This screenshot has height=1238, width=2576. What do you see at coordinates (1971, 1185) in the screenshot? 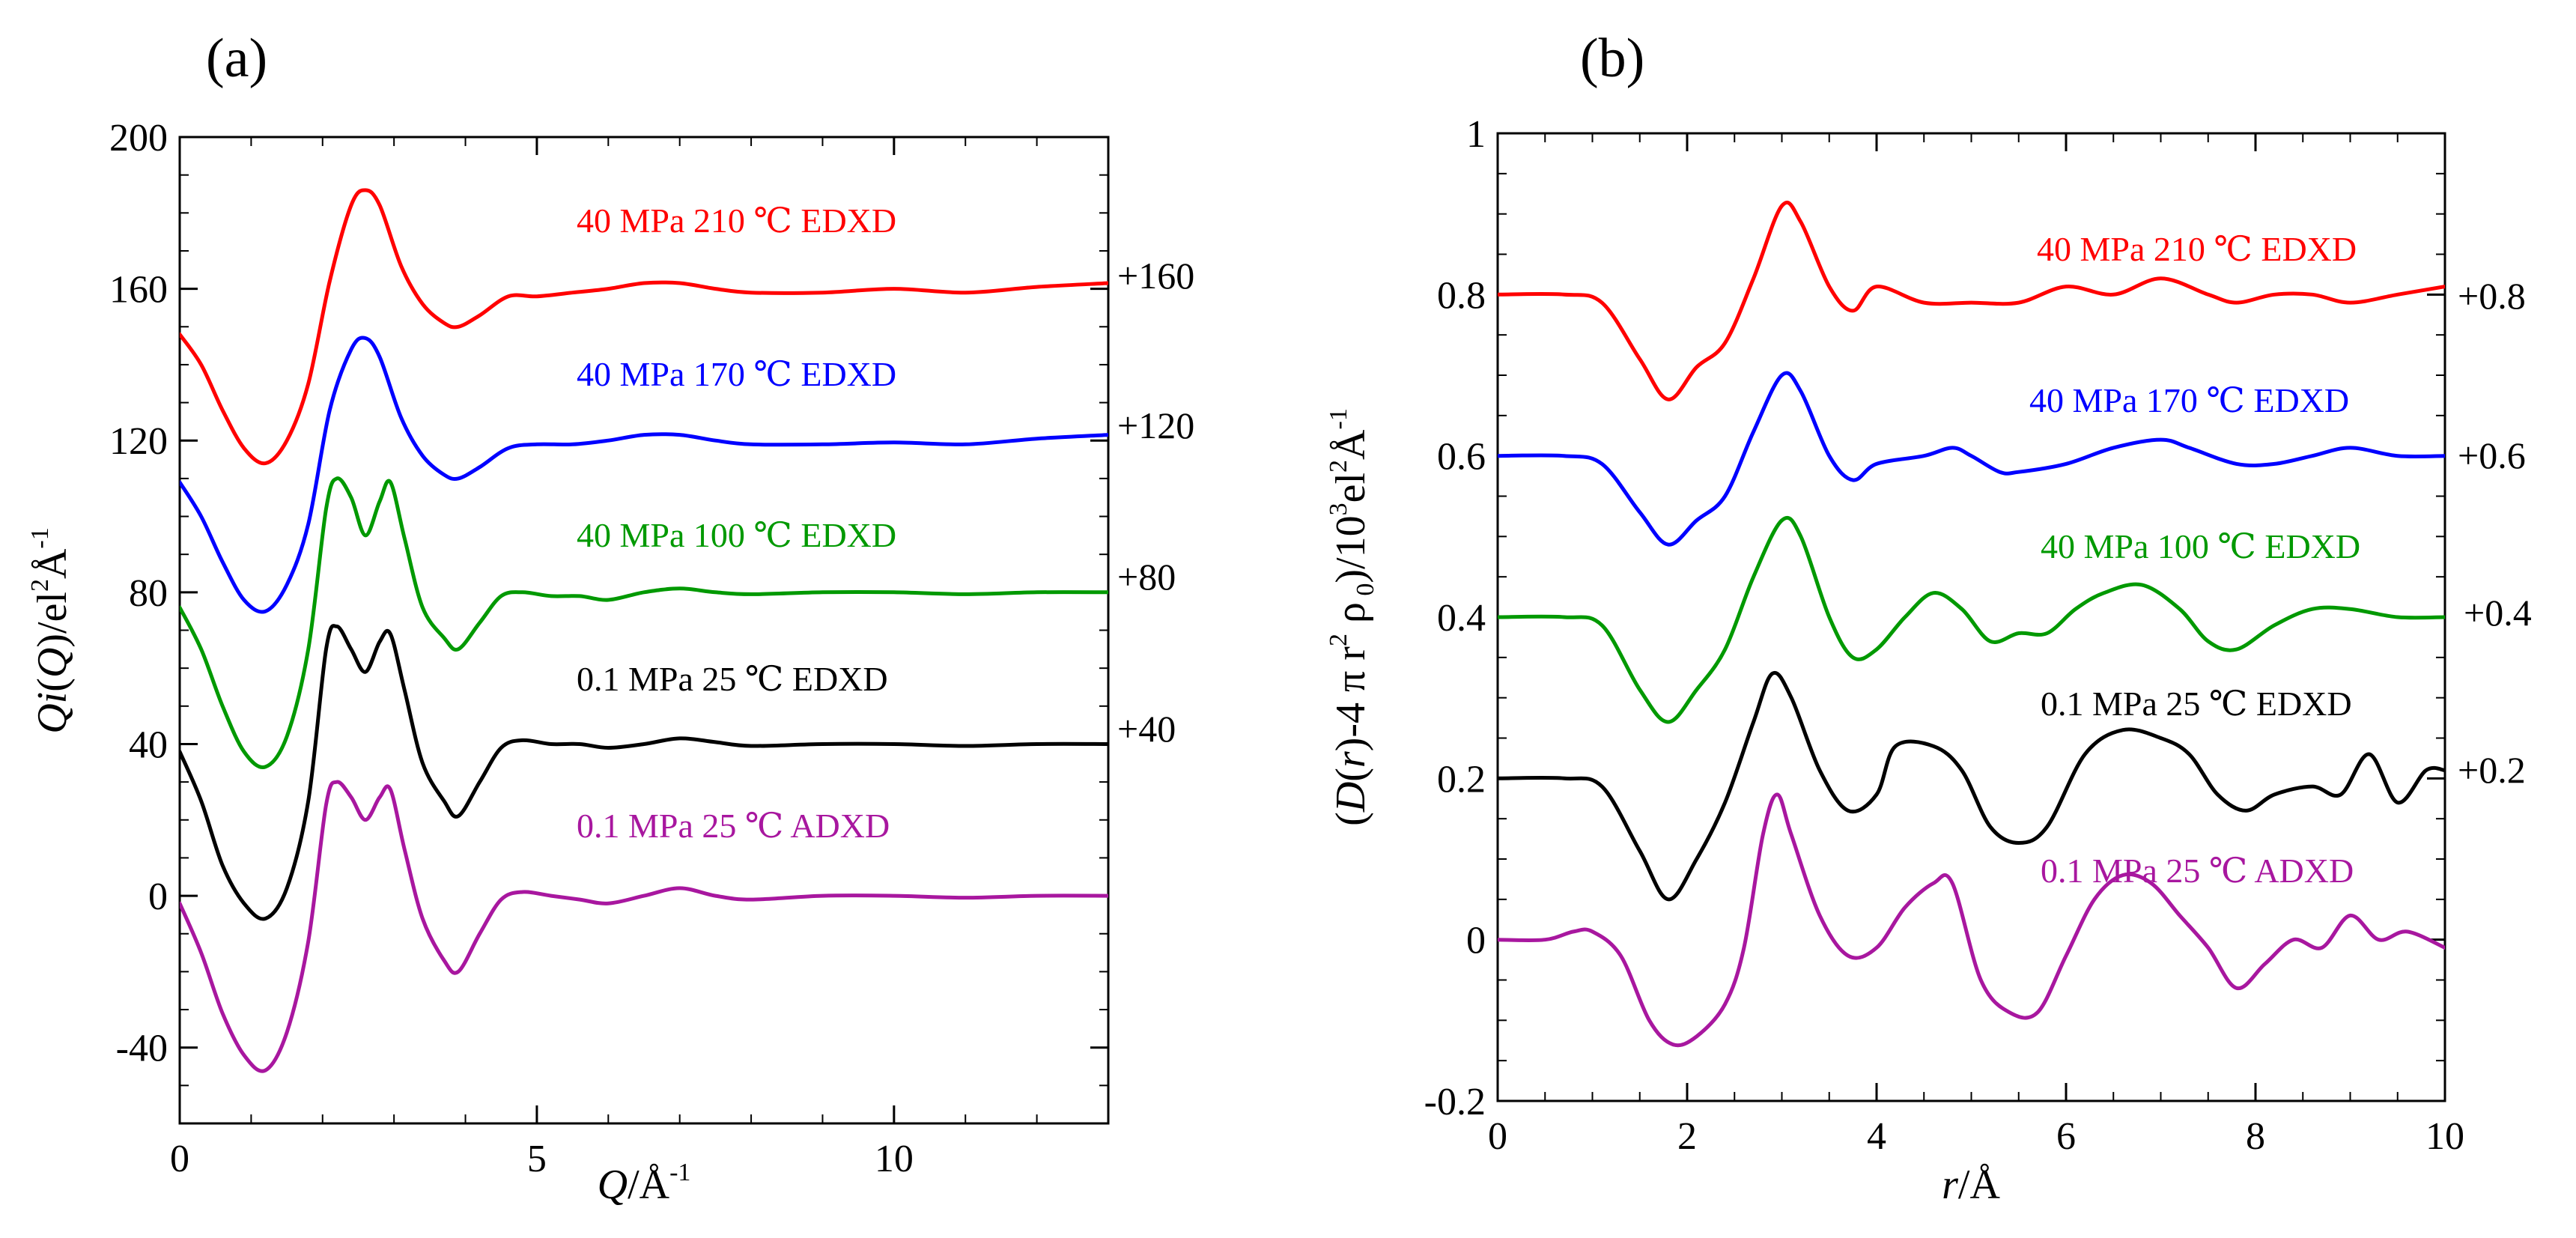
I see `x-axis-label-b: r/Å` at bounding box center [1971, 1185].